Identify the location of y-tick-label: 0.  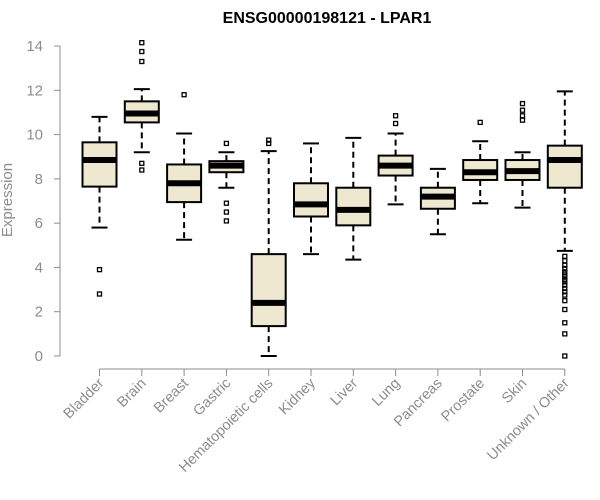
(39, 356).